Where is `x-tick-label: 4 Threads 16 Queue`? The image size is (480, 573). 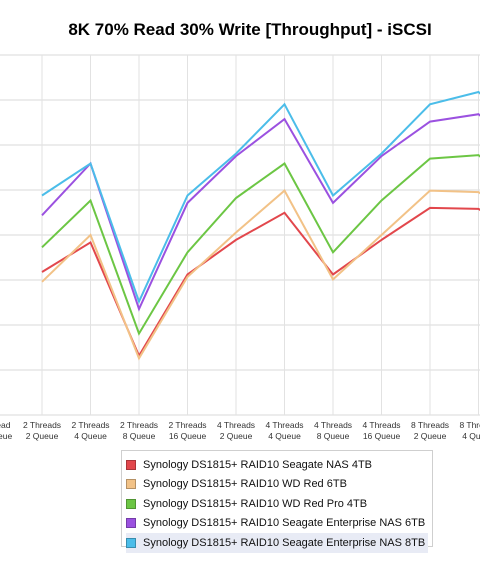 x-tick-label: 4 Threads 16 Queue is located at coordinates (381, 430).